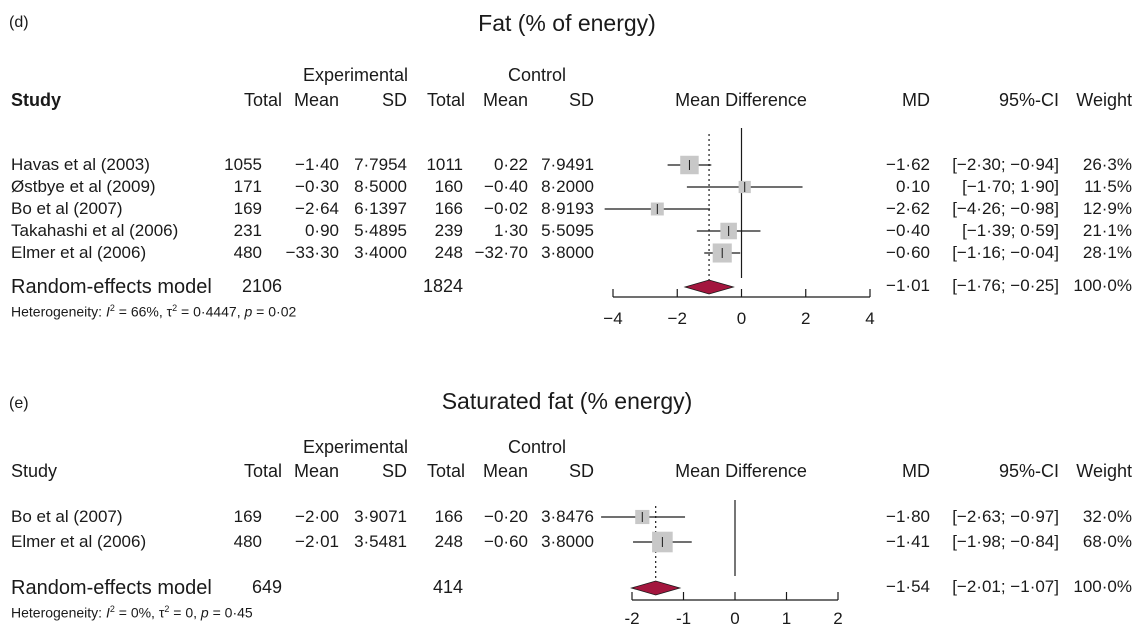 This screenshot has height=640, width=1134. Describe the element at coordinates (505, 100) in the screenshot. I see `header-ctl-mean: Mean` at that location.